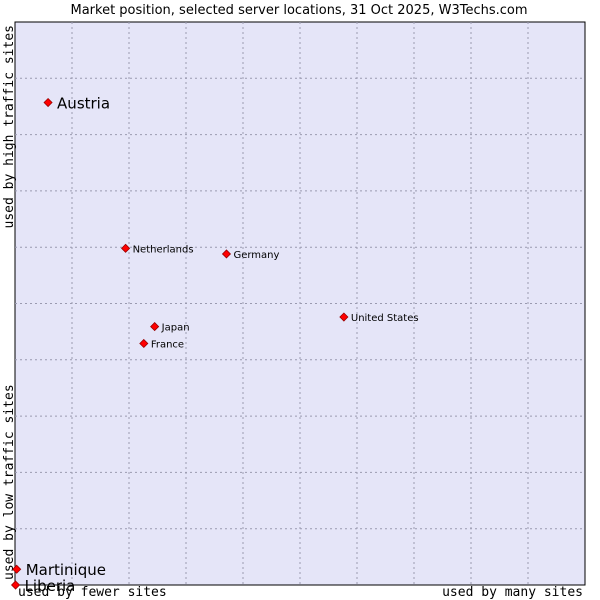 The image size is (600, 600). I want to click on point-label-germany: Germany, so click(256, 255).